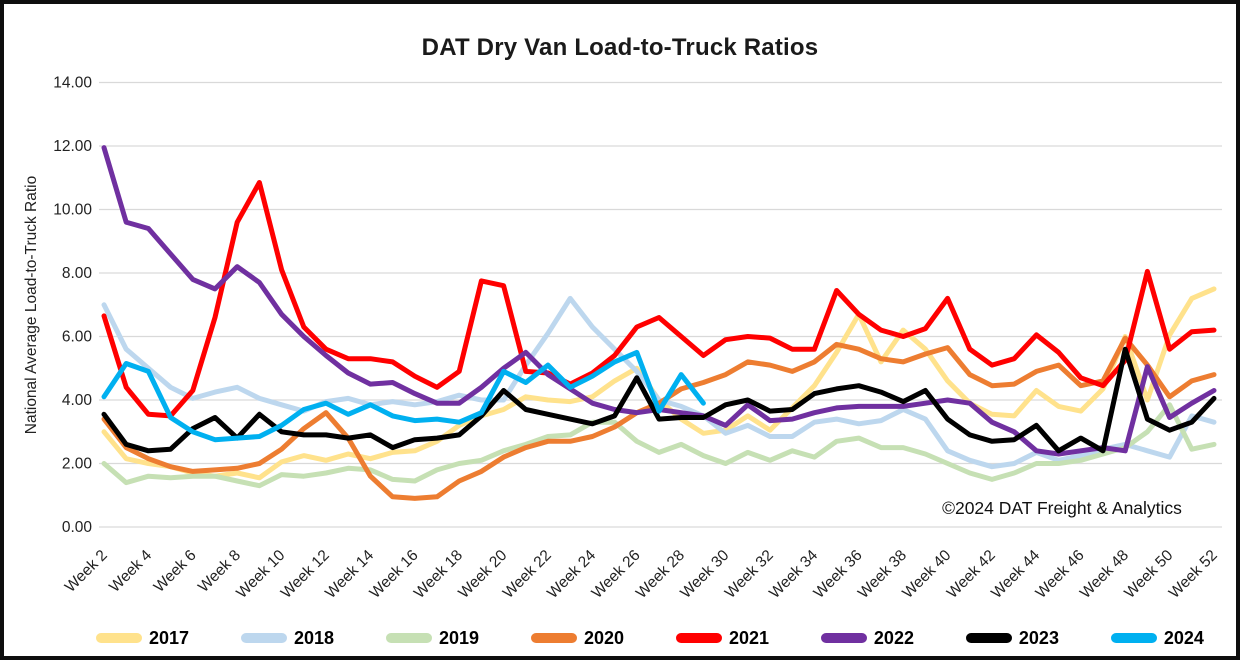 This screenshot has width=1240, height=660. What do you see at coordinates (1183, 637) in the screenshot?
I see `legend-label: 2024` at bounding box center [1183, 637].